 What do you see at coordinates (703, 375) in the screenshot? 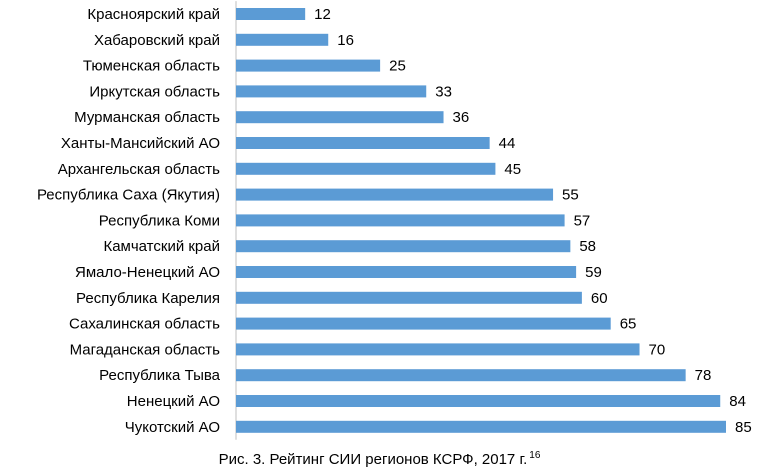
I see `value-label: 78` at bounding box center [703, 375].